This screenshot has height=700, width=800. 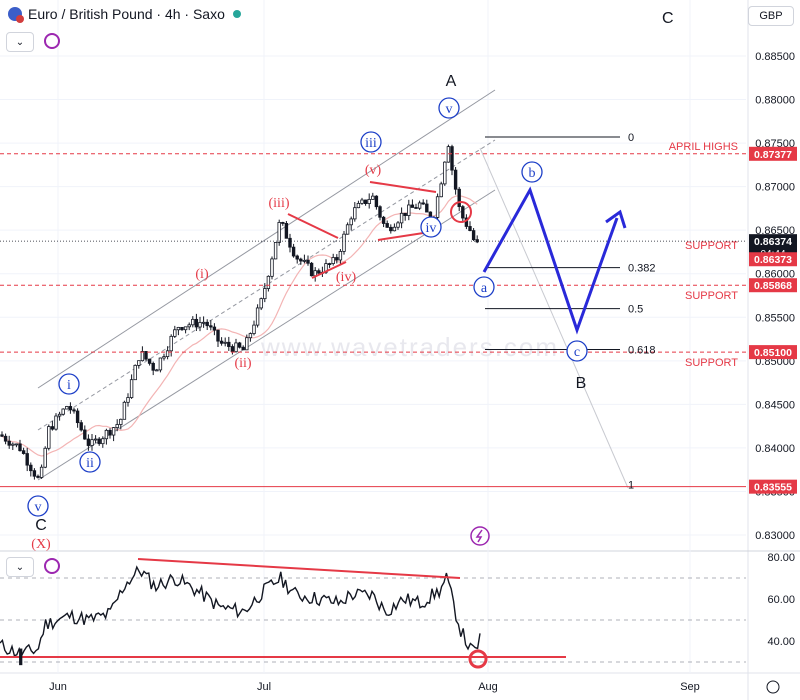 I want to click on wave-label-iii-circle, so click(x=371, y=142).